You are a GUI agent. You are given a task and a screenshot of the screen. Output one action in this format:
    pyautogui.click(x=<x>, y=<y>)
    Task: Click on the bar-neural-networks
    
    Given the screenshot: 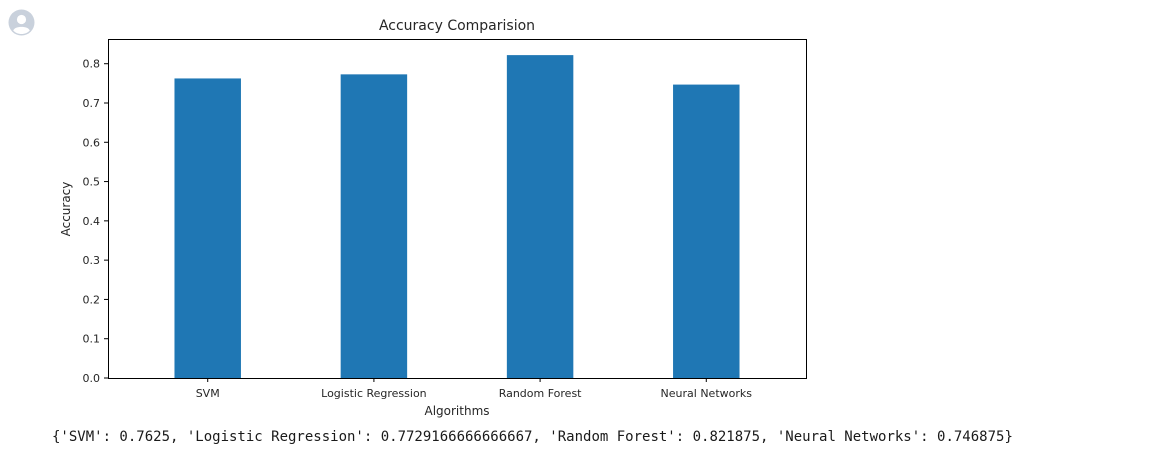 What is the action you would take?
    pyautogui.click(x=706, y=231)
    